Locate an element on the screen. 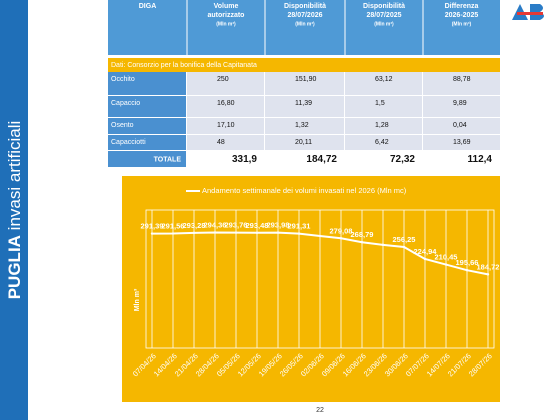  value-label: 268,79 is located at coordinates (362, 234).